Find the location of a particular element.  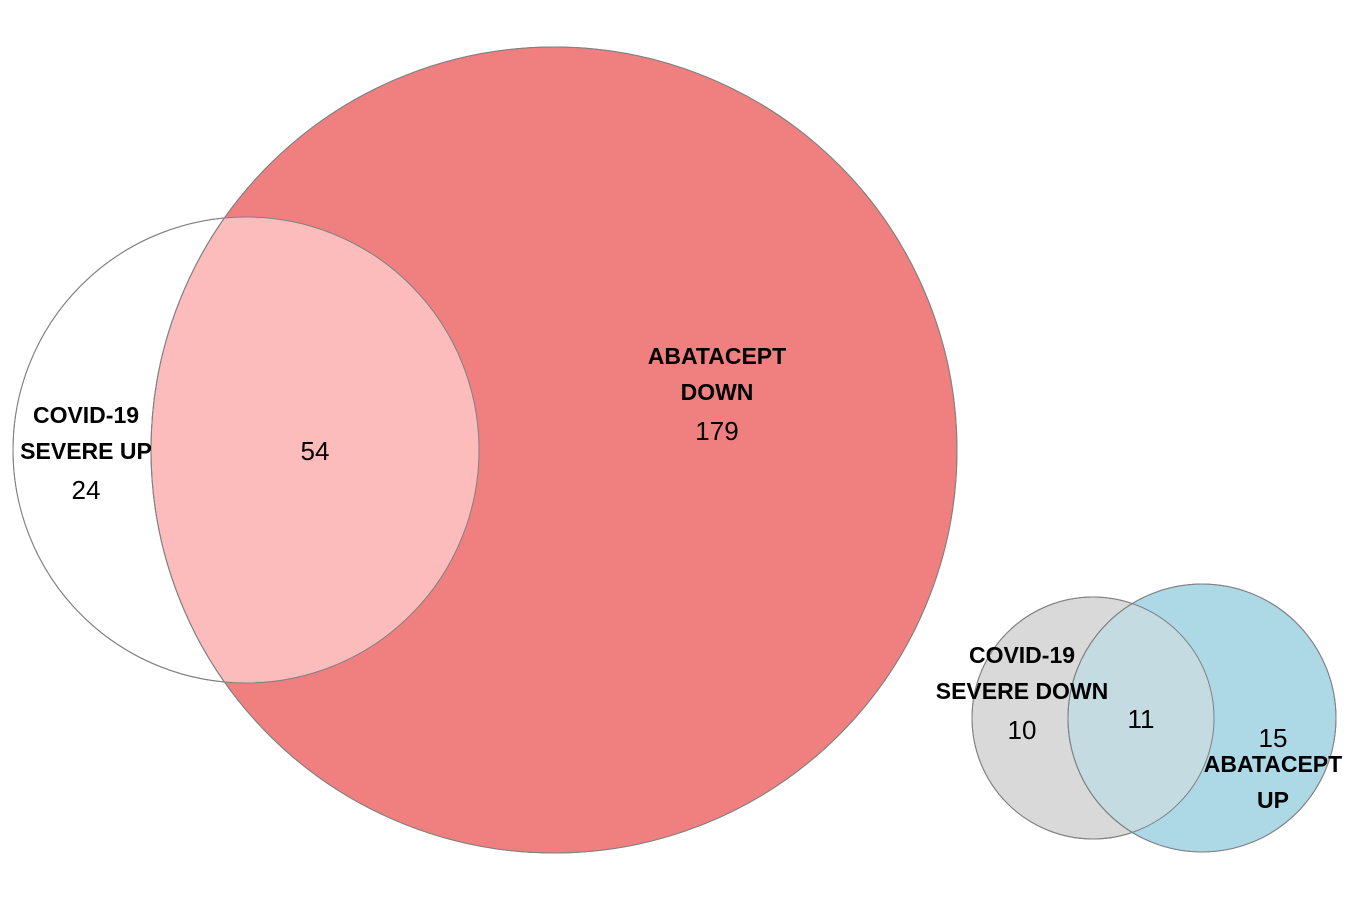

down-up-overlap-count: 11 is located at coordinates (1141, 719).